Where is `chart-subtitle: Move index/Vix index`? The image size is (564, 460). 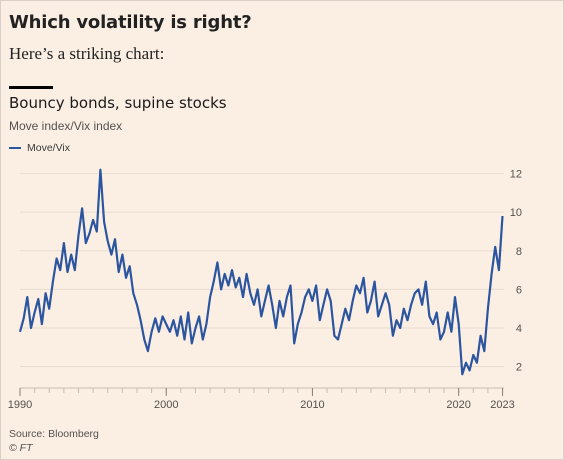
chart-subtitle: Move index/Vix index is located at coordinates (66, 126).